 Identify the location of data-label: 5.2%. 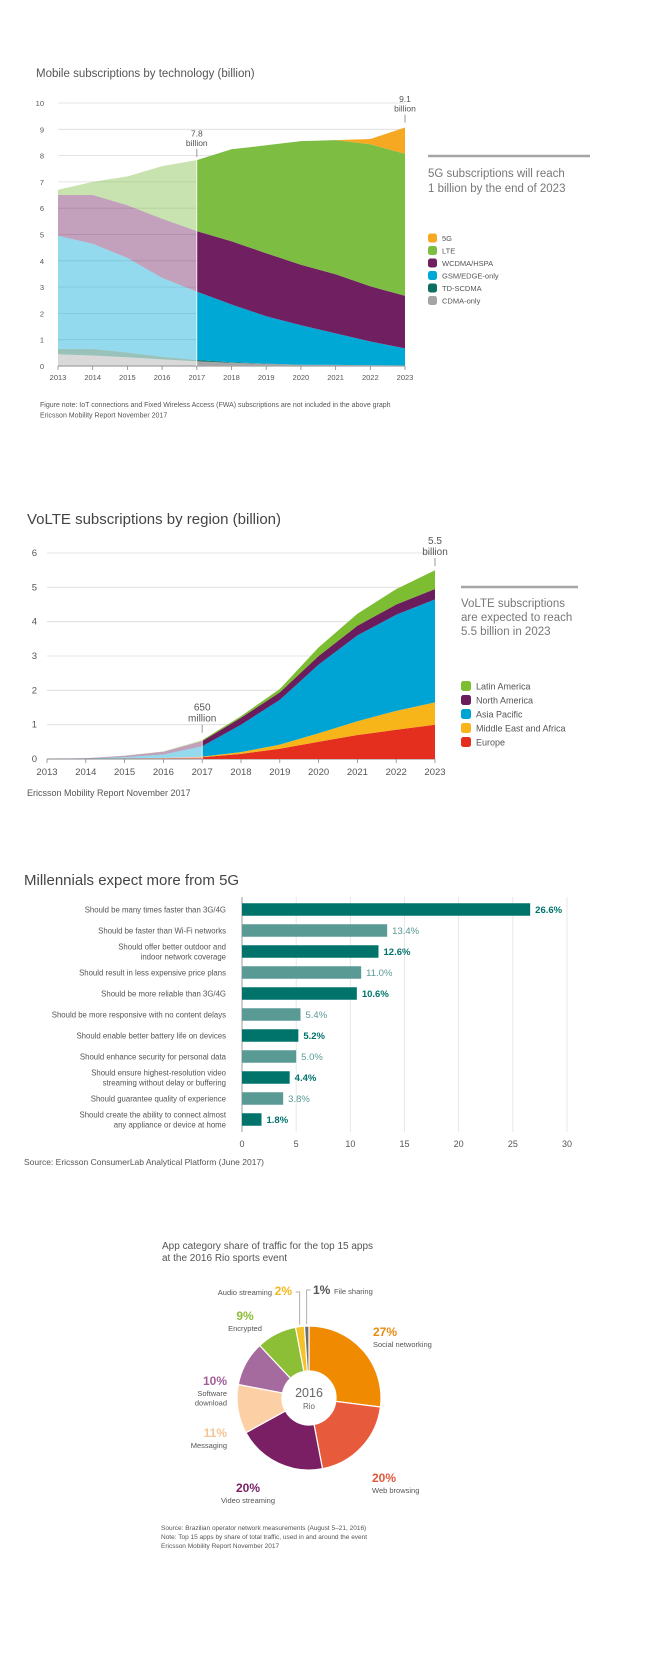
(314, 1036).